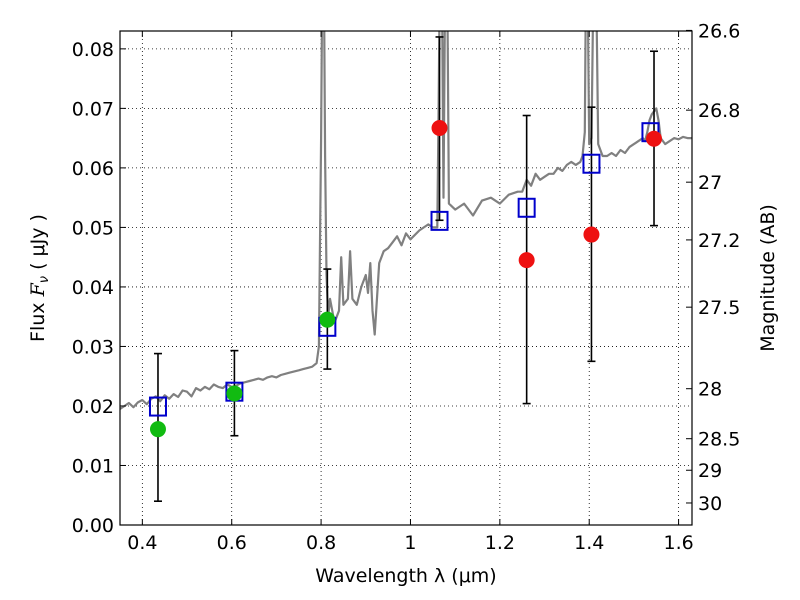  I want to click on y2-tick-label: 27.2, so click(719, 241).